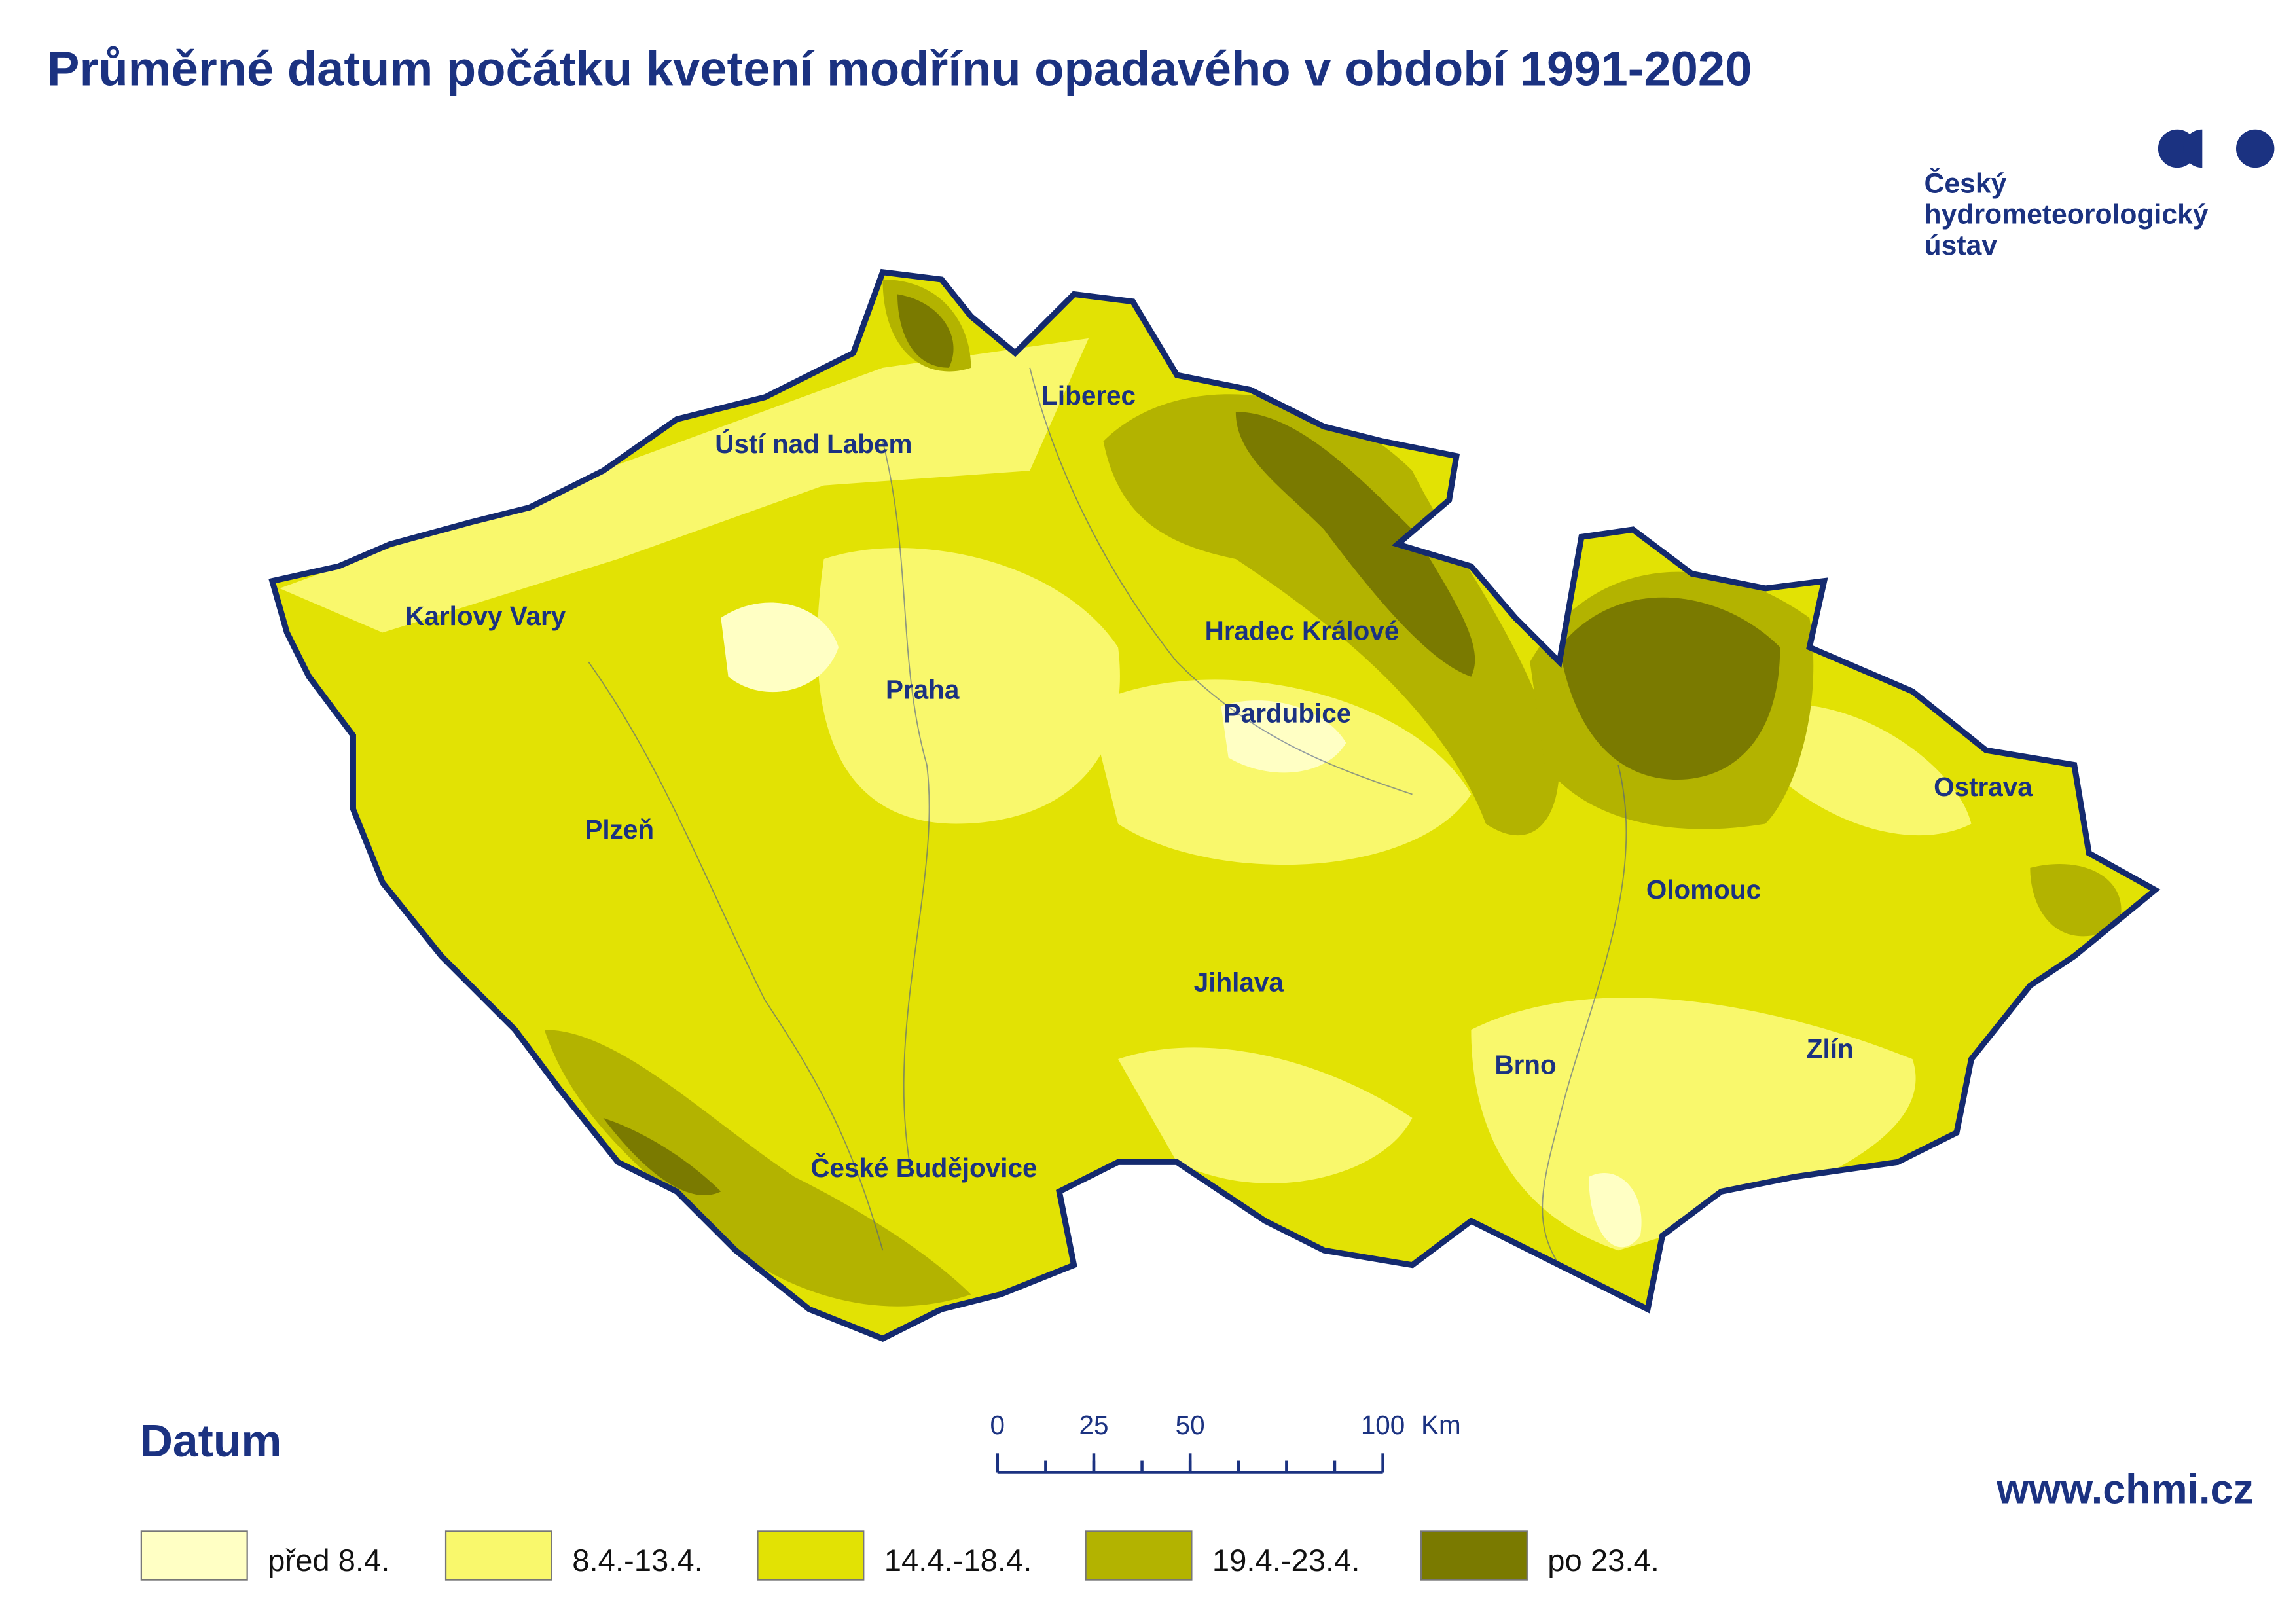  What do you see at coordinates (1093, 1425) in the screenshot?
I see `scale-label: 25` at bounding box center [1093, 1425].